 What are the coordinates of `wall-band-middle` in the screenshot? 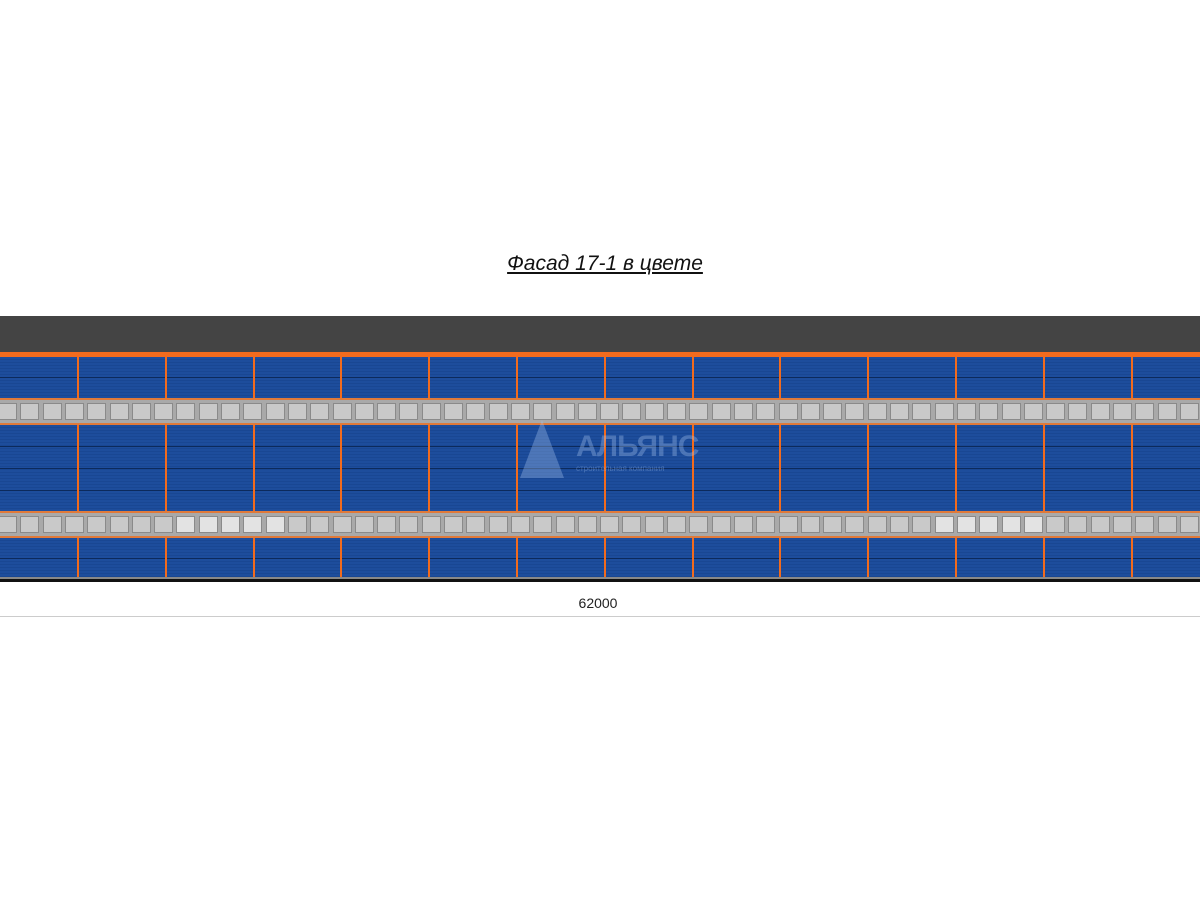 It's located at (600, 468).